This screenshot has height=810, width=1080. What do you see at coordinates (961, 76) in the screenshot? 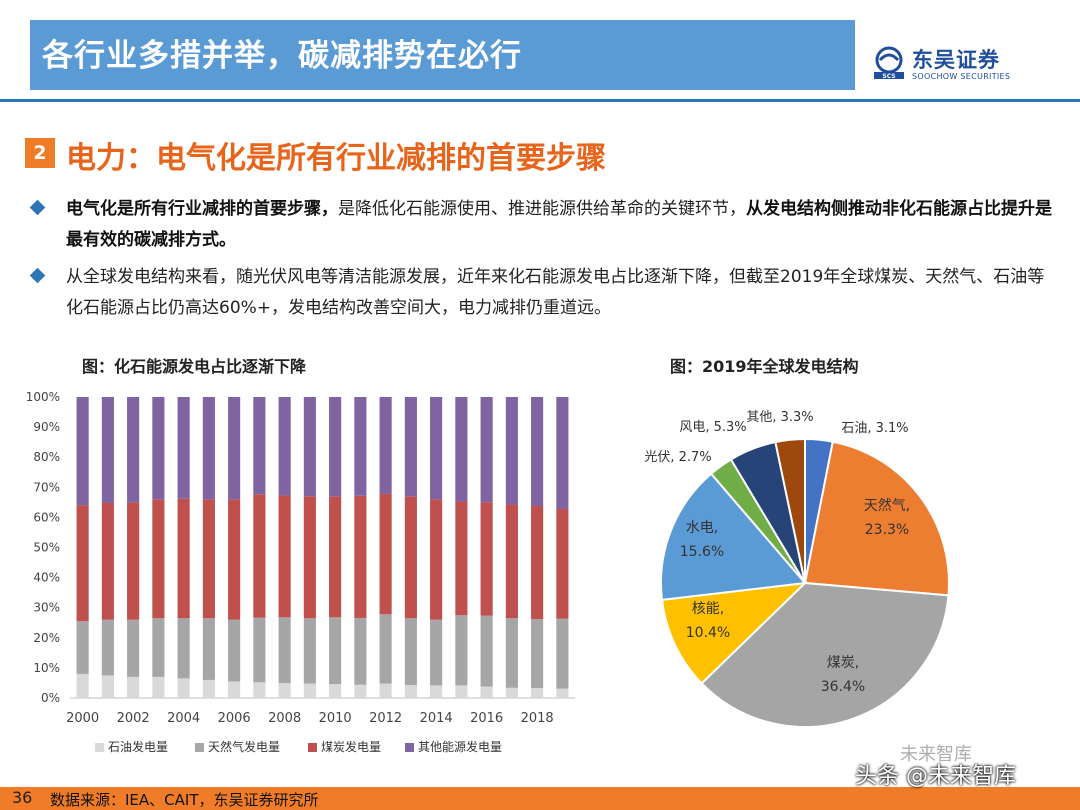
I see `logo-en-text: SOOCHOW SECURITIES` at bounding box center [961, 76].